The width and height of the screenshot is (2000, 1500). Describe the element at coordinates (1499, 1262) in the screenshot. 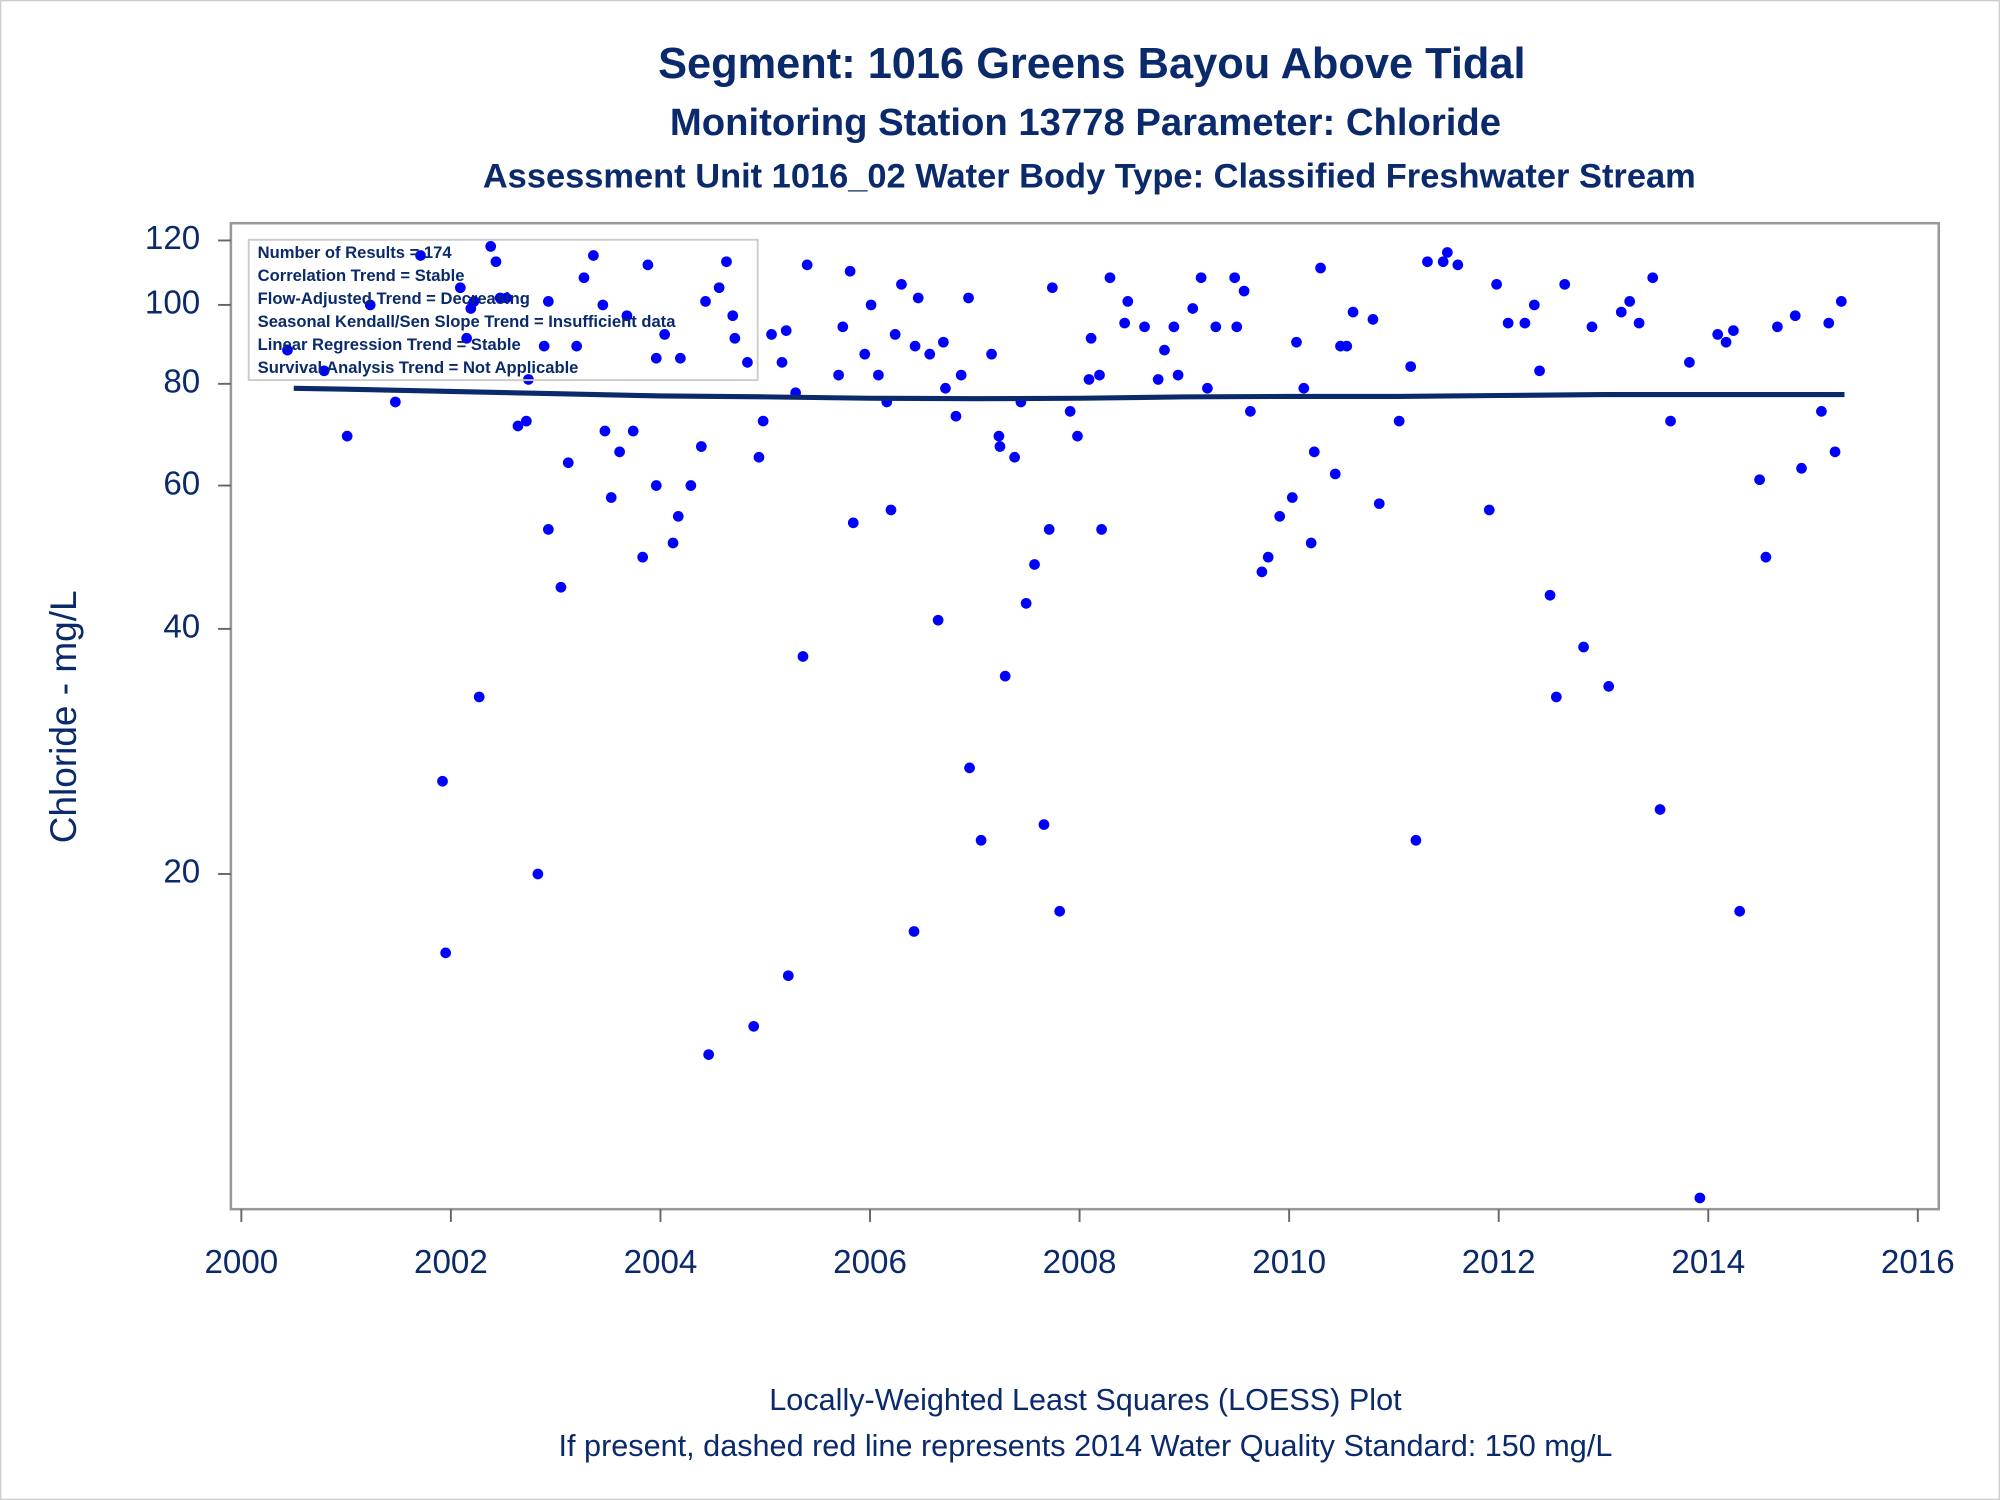

I see `x-tick-label: 2012` at that location.